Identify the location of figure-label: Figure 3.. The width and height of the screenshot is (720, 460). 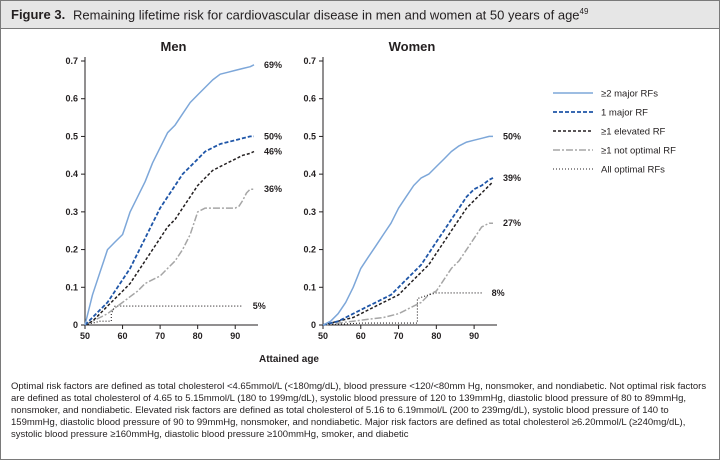
(38, 14).